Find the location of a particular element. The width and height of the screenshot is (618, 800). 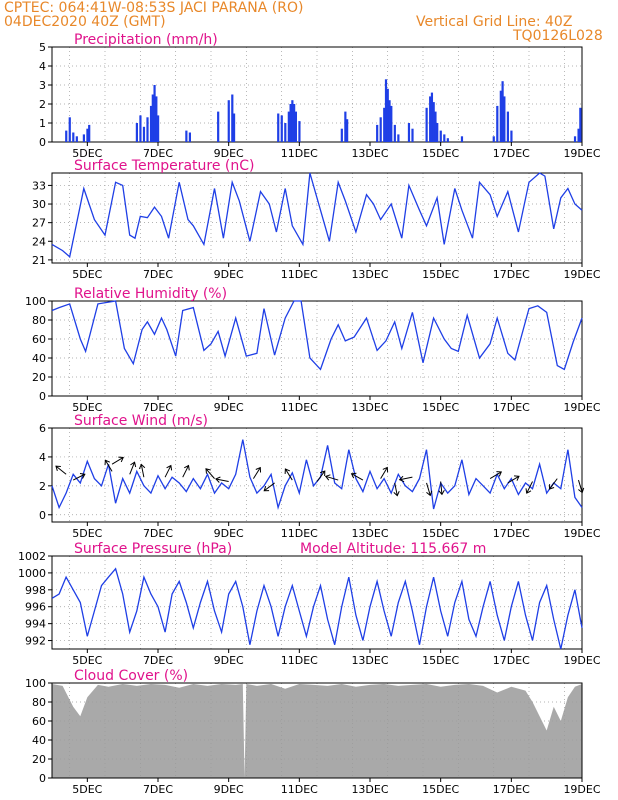

y-tick-label: 4 is located at coordinates (42, 66).